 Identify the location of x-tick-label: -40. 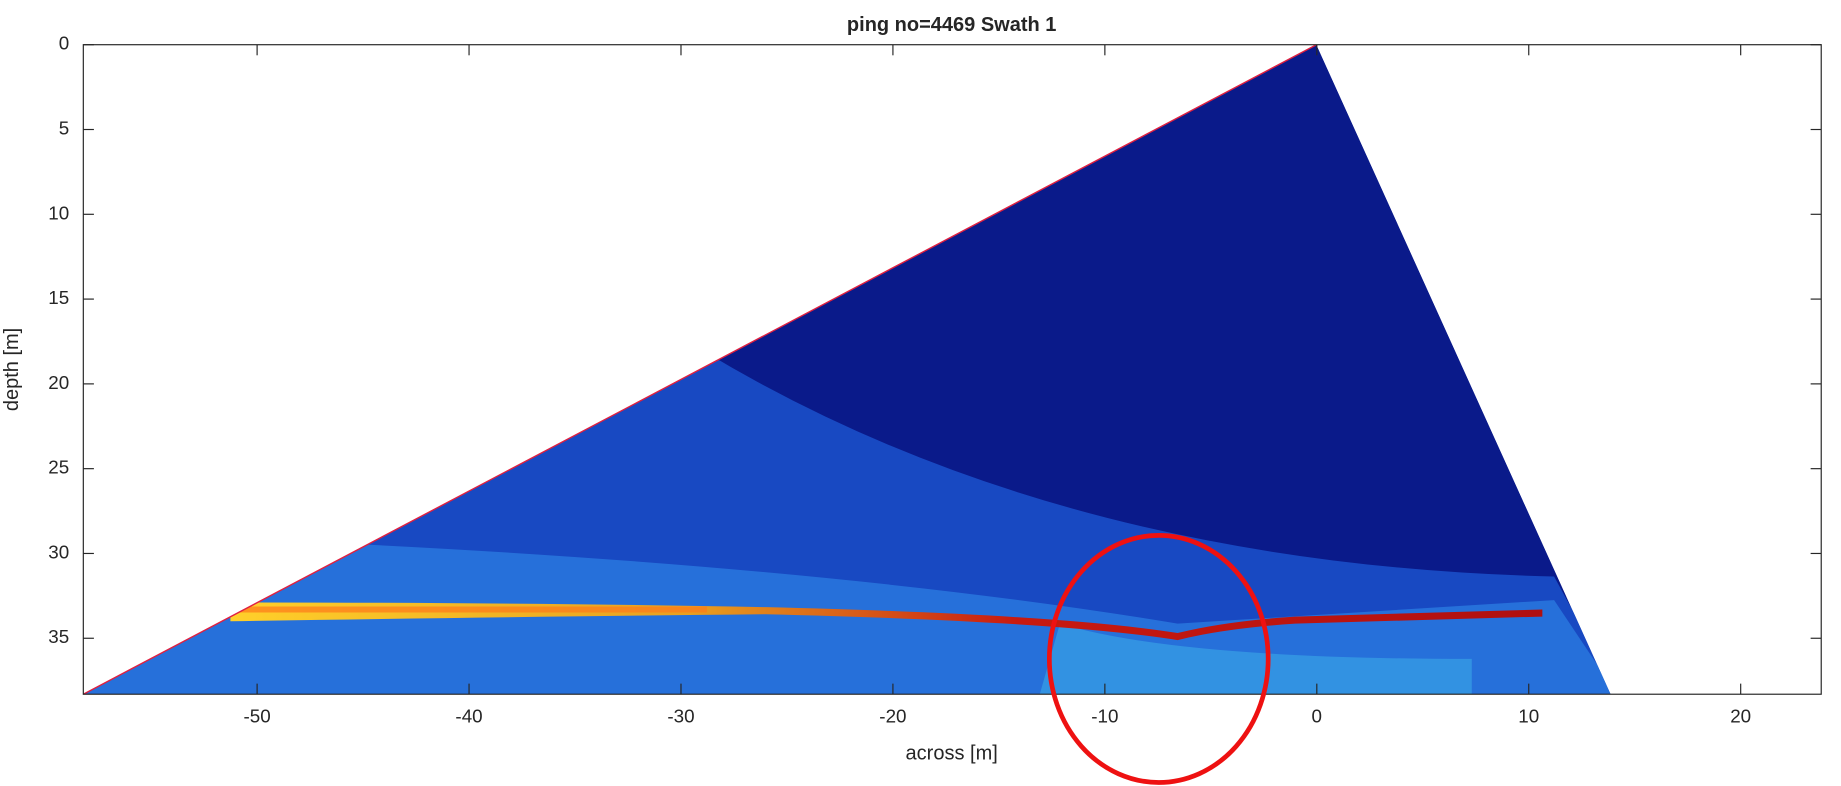
(468, 716).